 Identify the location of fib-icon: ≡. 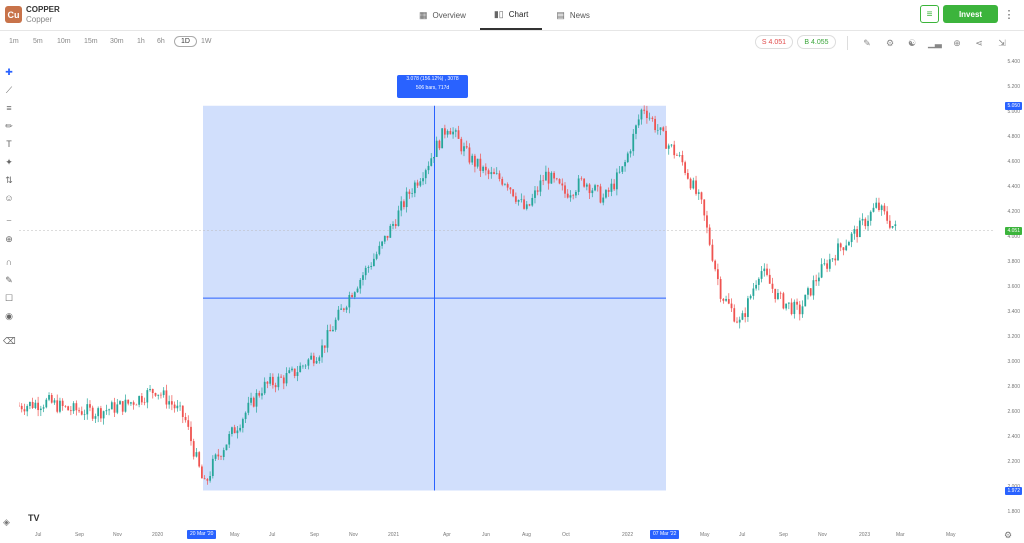
(9, 108).